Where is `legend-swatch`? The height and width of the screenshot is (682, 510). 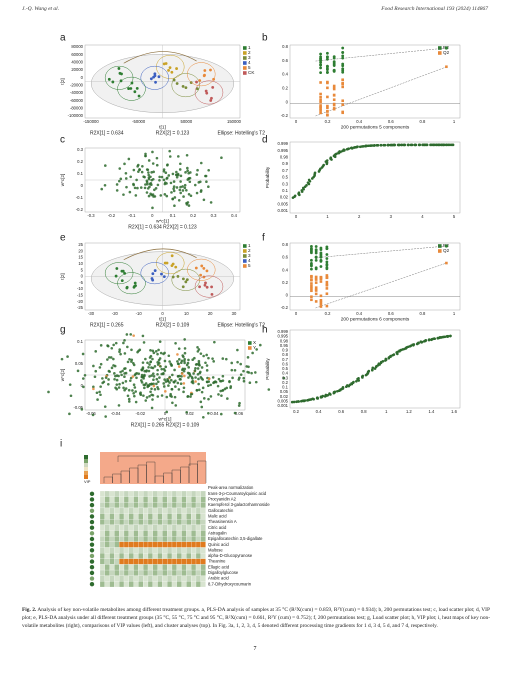 legend-swatch is located at coordinates (245, 53).